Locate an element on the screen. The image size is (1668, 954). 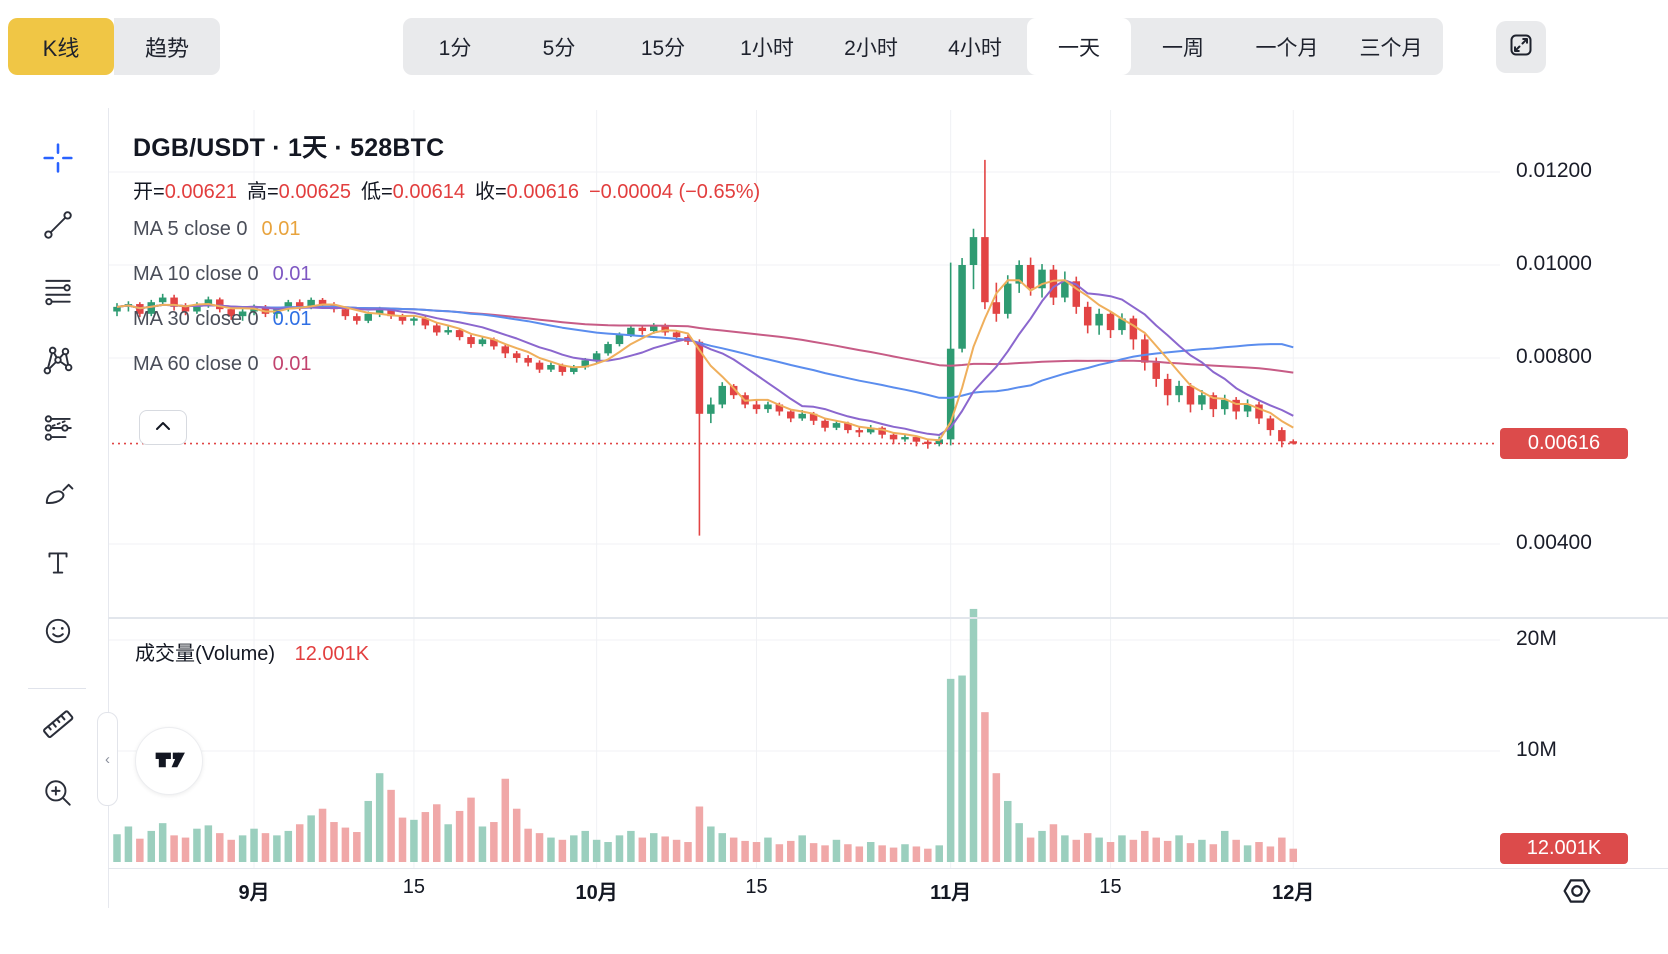
tool-xabcd-pattern is located at coordinates (58, 362).